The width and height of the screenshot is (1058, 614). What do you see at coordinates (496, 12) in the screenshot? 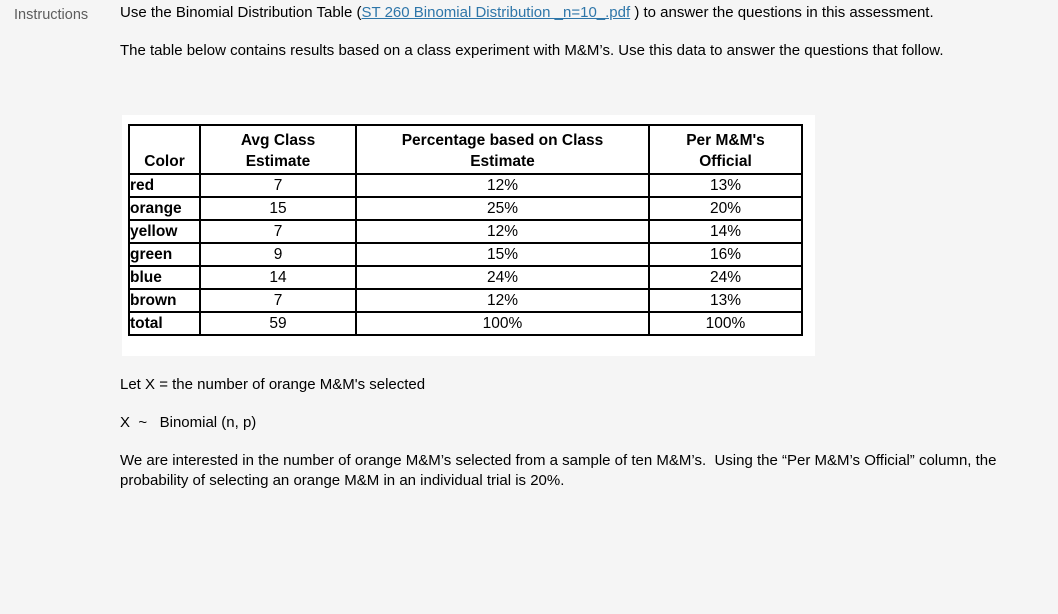
I see `binomial-table-pdf-link: ST 260 Binomial Distribution _n=10_.pdf` at bounding box center [496, 12].